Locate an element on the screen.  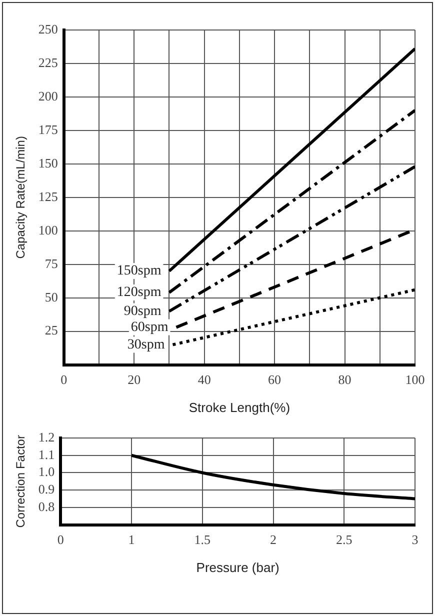
x-tick-label: 20 is located at coordinates (134, 380).